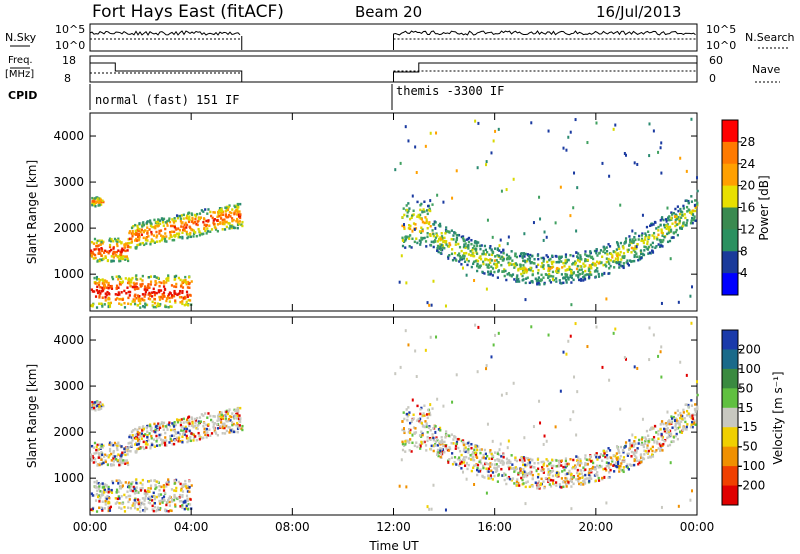 The width and height of the screenshot is (800, 554). Describe the element at coordinates (747, 229) in the screenshot. I see `colorbar-tick-label: 12` at that location.